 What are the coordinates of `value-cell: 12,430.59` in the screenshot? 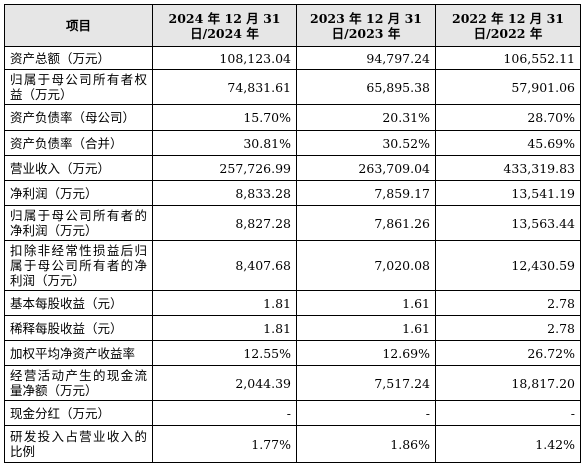 It's located at (508, 265).